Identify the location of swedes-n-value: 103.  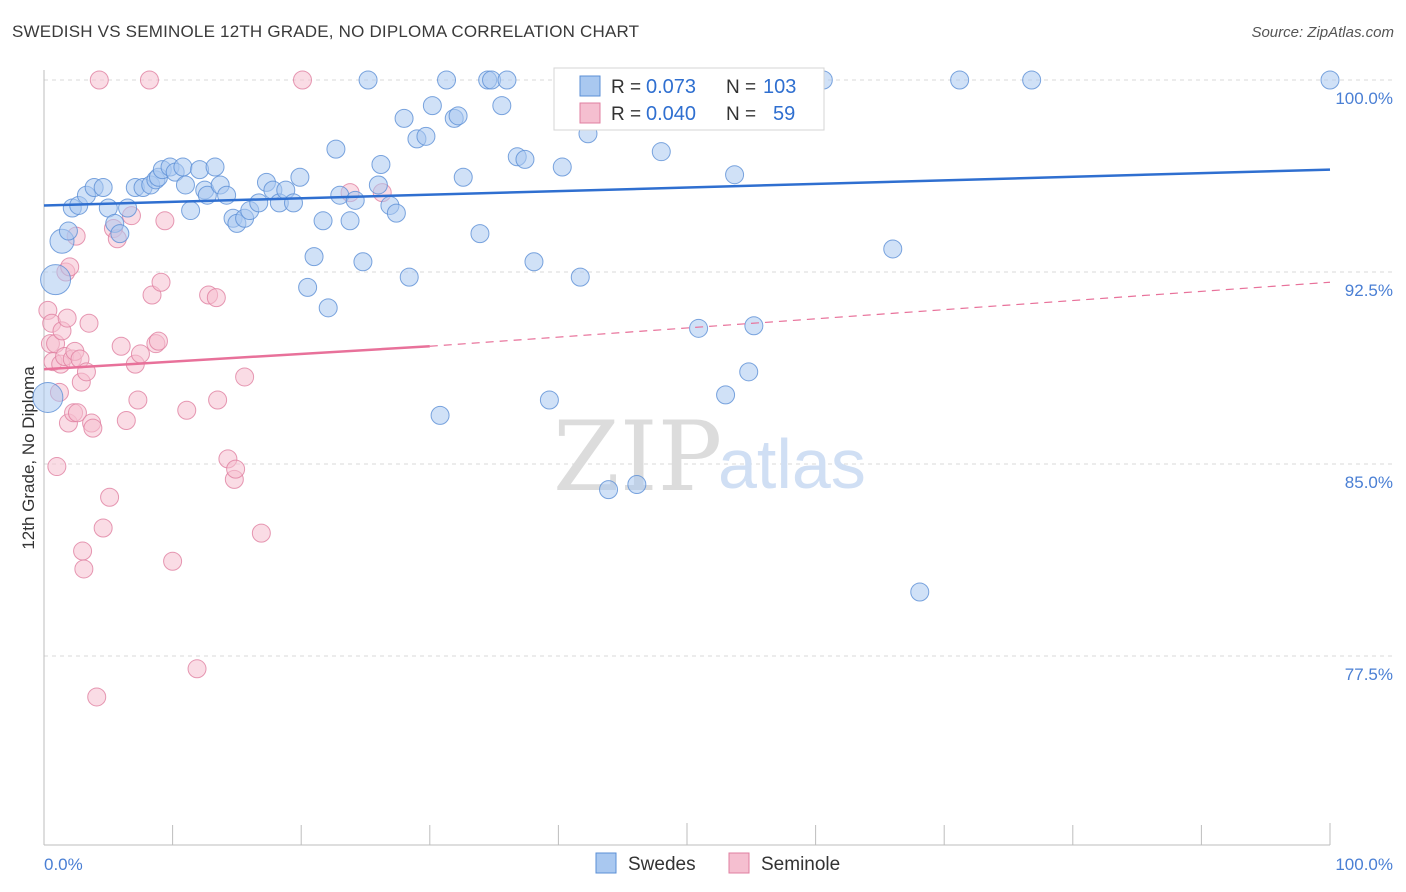
(779, 87).